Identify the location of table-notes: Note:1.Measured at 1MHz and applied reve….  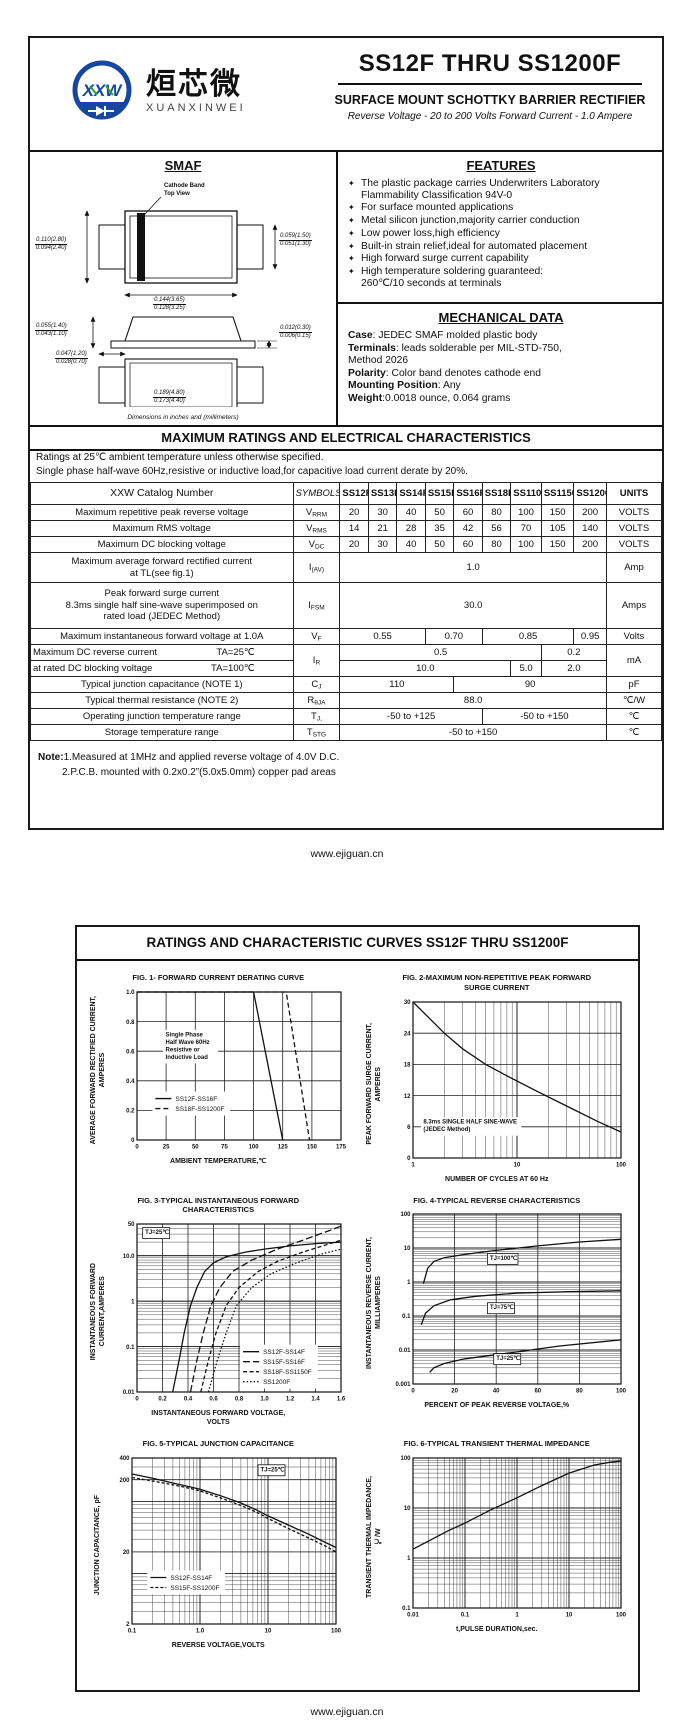
(189, 765).